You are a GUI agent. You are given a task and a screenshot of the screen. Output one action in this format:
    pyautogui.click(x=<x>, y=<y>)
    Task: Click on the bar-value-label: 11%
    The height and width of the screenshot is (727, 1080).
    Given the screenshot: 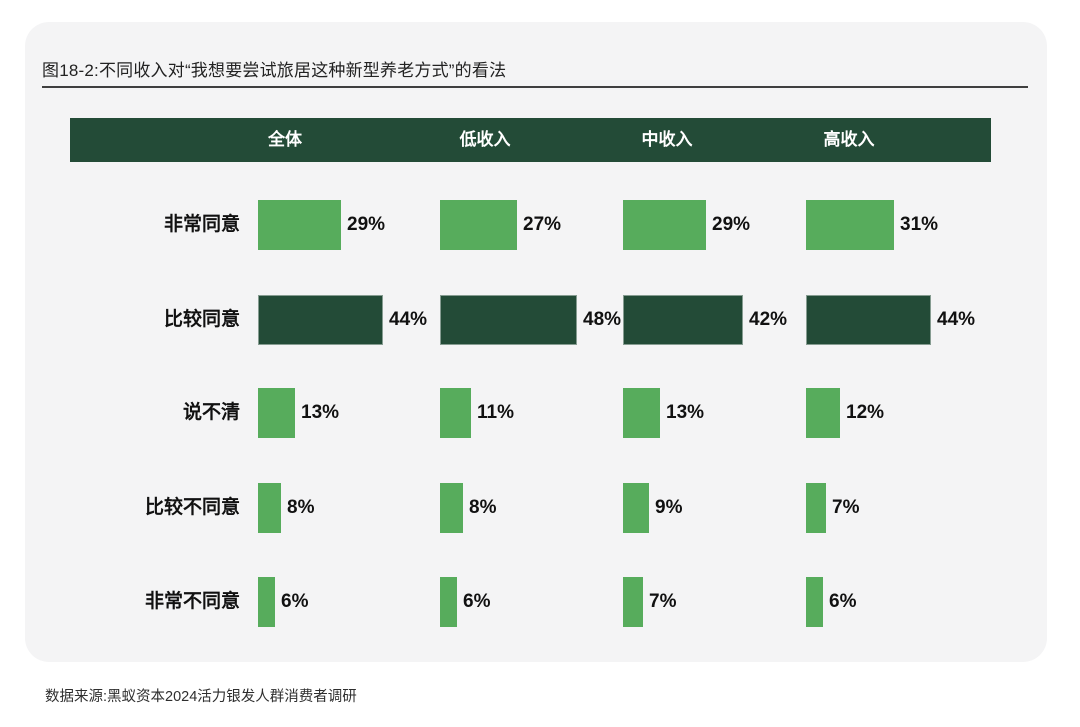 What is the action you would take?
    pyautogui.click(x=495, y=412)
    